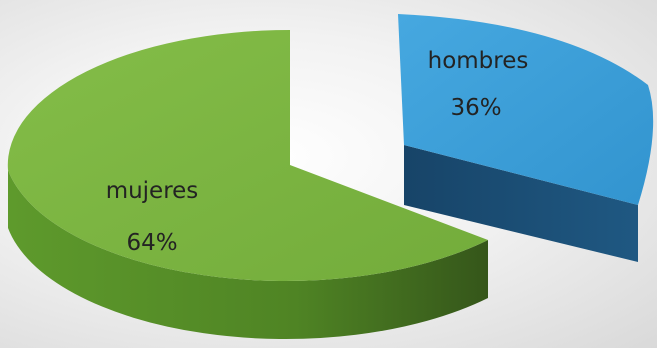 The height and width of the screenshot is (348, 657). Describe the element at coordinates (521, 203) in the screenshot. I see `slice-hombres-side` at that location.